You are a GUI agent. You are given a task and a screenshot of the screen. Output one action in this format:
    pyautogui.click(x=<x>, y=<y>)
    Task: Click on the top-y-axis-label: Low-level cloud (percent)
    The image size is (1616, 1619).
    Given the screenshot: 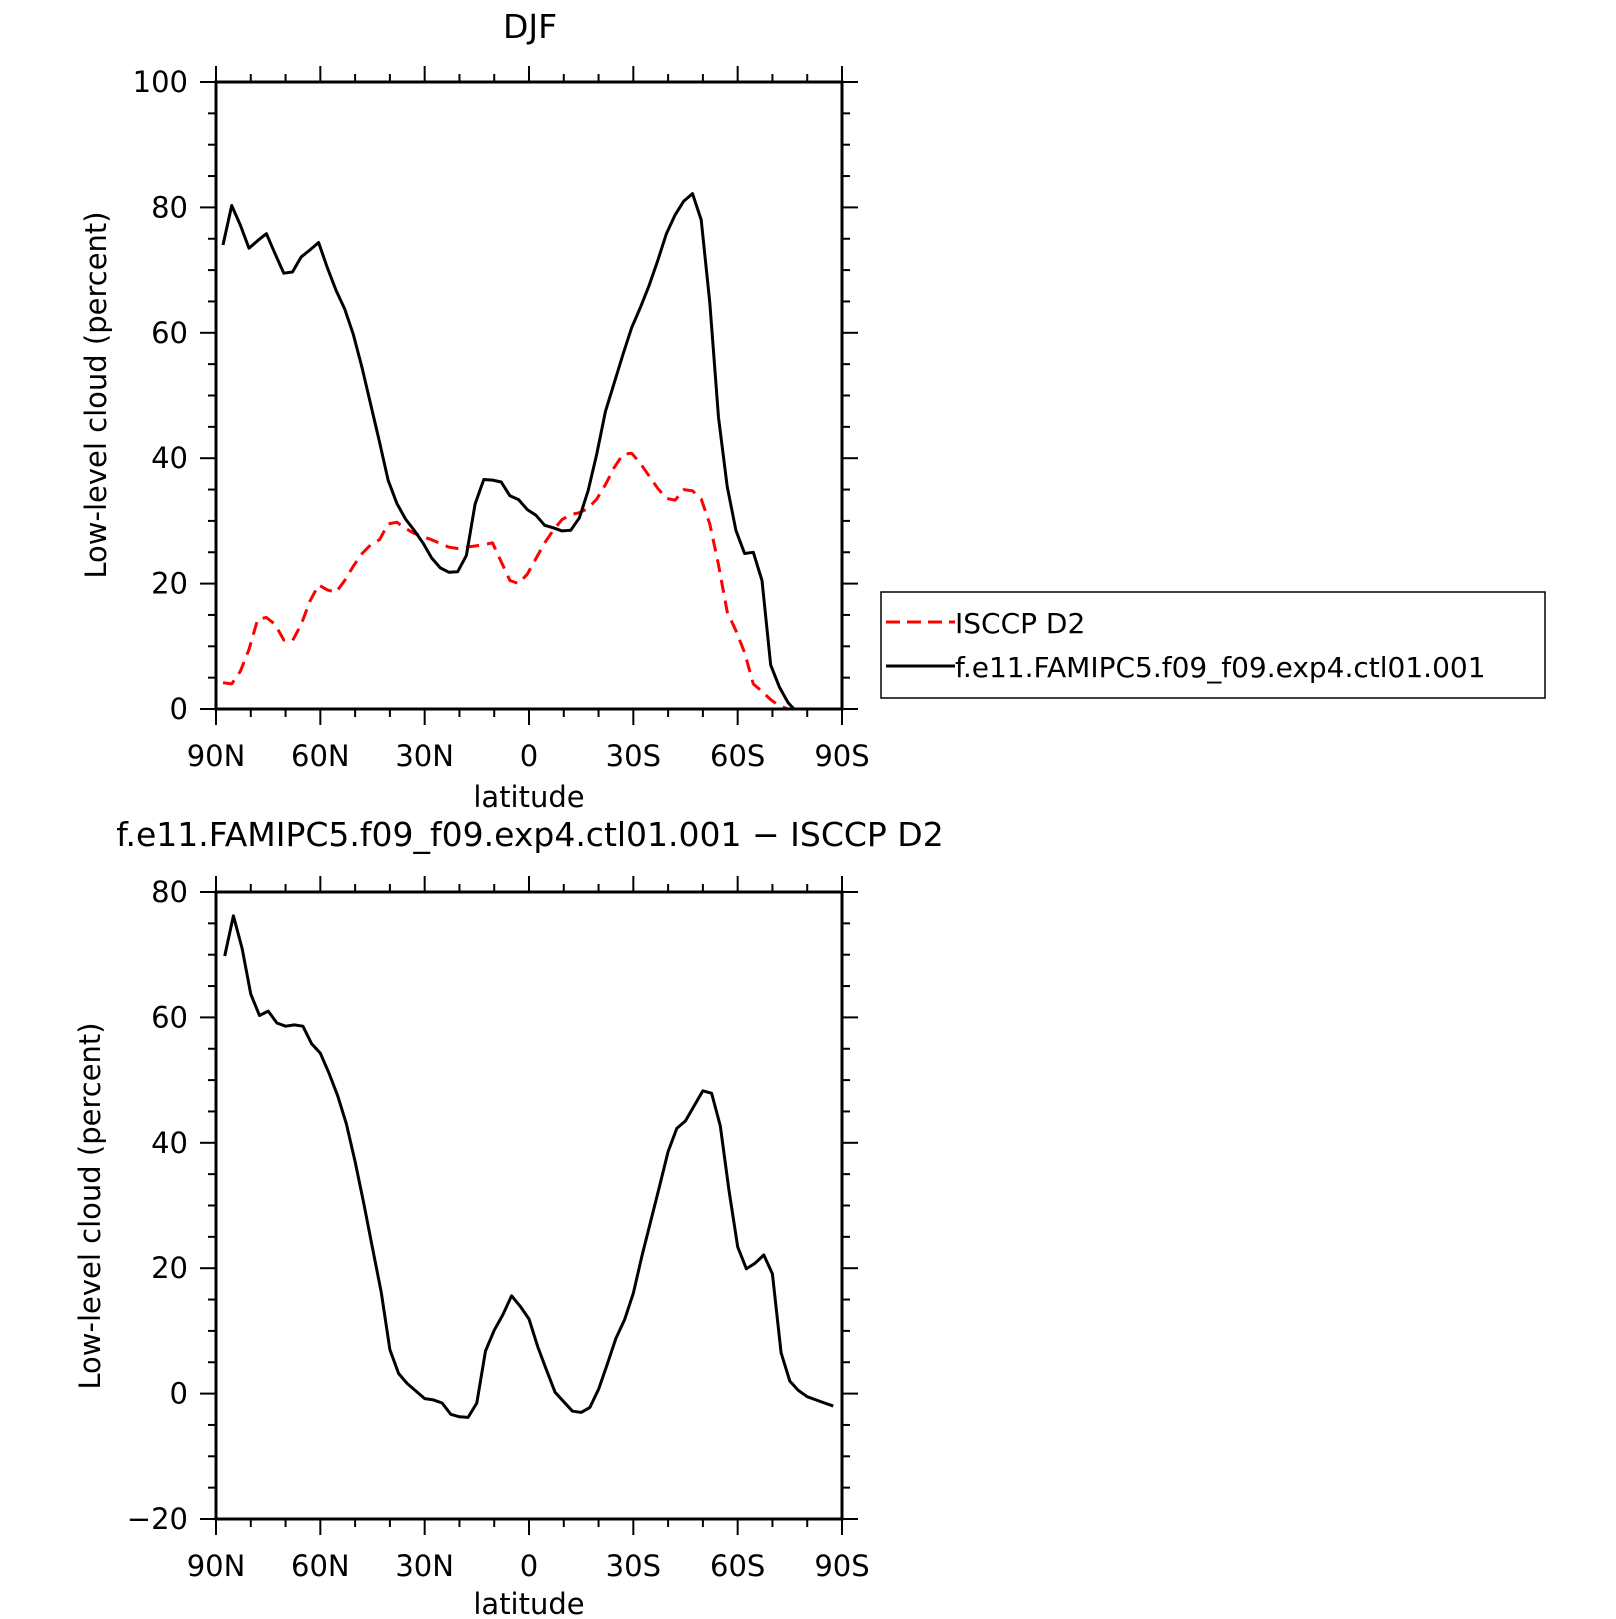 What is the action you would take?
    pyautogui.click(x=96, y=394)
    